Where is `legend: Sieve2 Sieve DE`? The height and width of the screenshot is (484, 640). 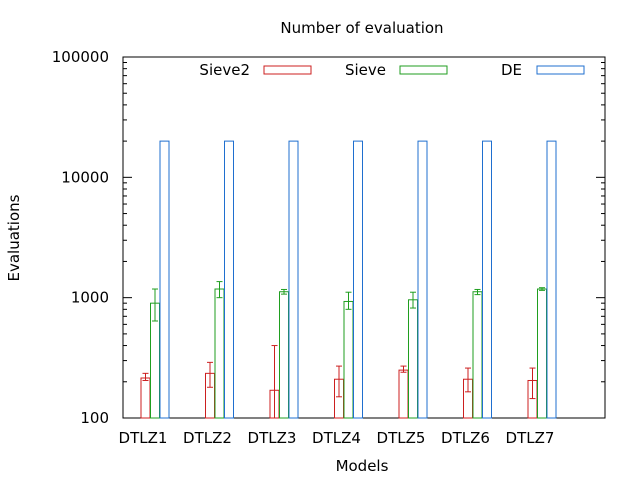 legend: Sieve2 Sieve DE is located at coordinates (392, 70).